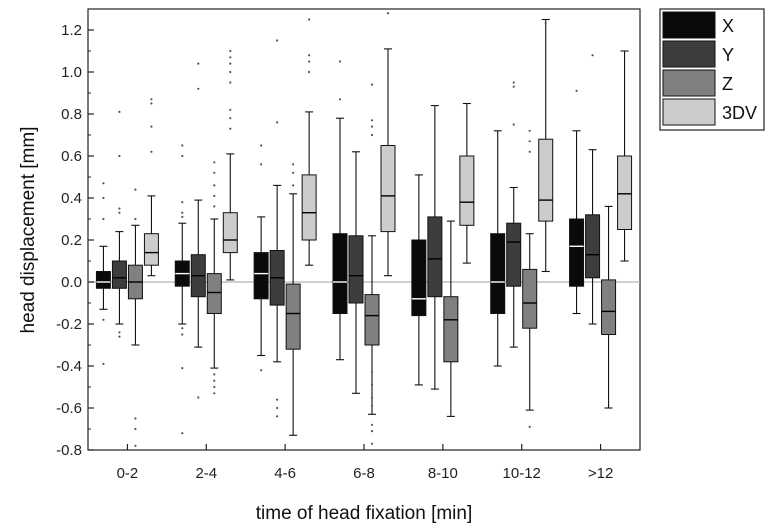 Image resolution: width=769 pixels, height=528 pixels. Describe the element at coordinates (739, 113) in the screenshot. I see `legend-label: 3DV` at that location.